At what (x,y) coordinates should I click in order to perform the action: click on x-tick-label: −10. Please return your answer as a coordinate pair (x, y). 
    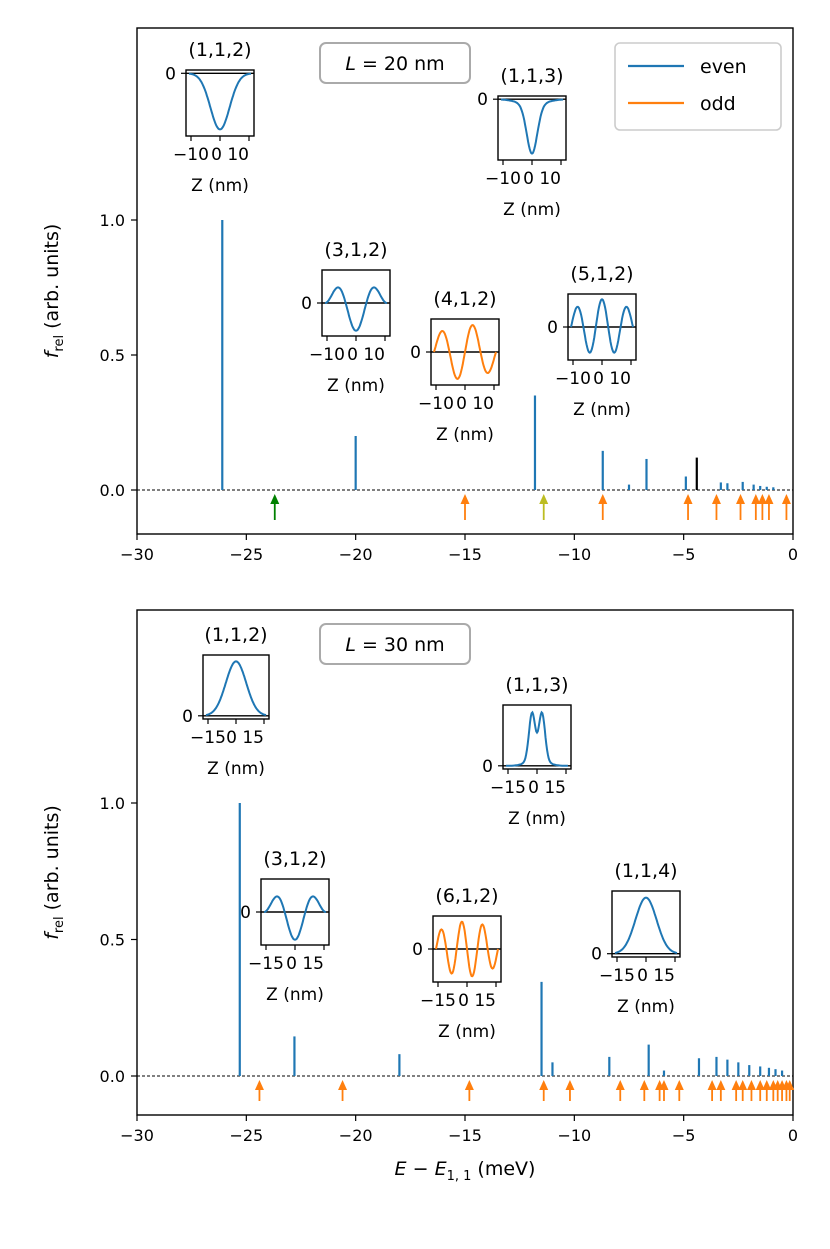
    Looking at the image, I should click on (574, 554).